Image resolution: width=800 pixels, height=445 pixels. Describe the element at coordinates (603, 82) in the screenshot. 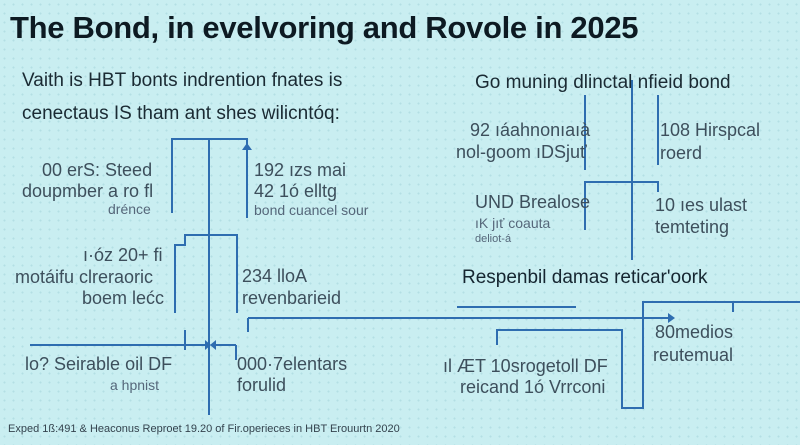

I see `subtitle-right: Go muning dlinctal nfieid bond` at that location.